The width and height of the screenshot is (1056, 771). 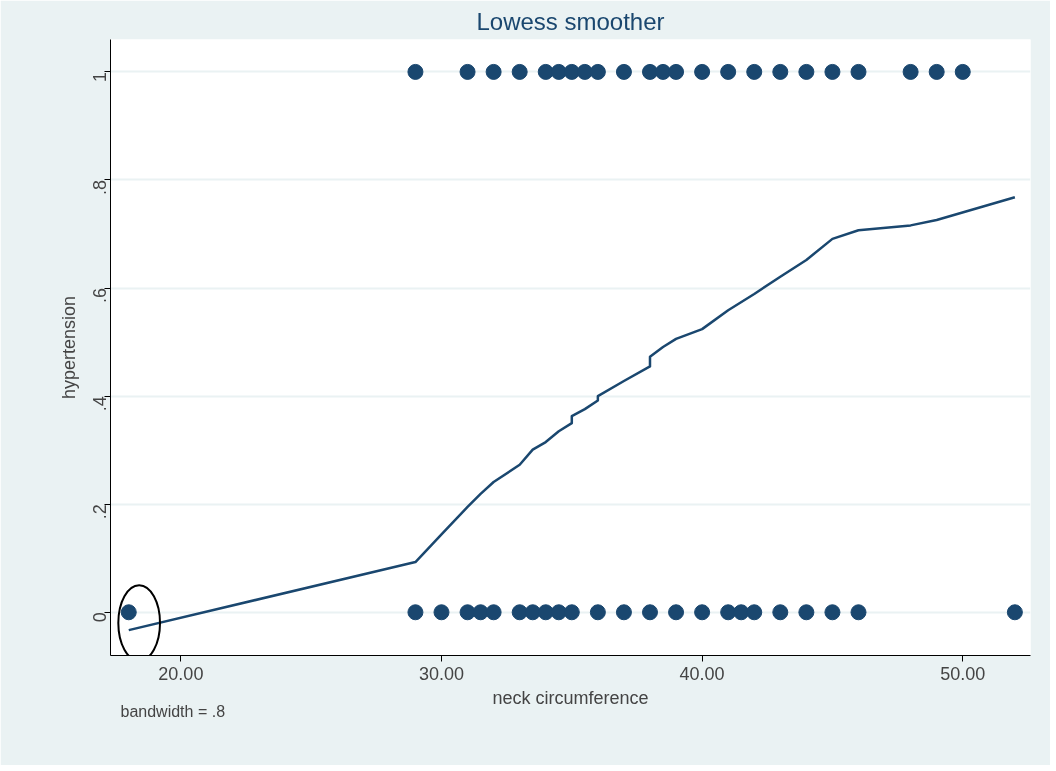 What do you see at coordinates (68, 347) in the screenshot?
I see `y-axis-title: hypertension` at bounding box center [68, 347].